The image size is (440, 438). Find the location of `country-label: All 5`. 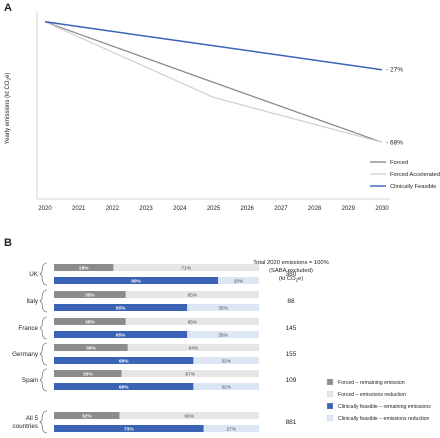

country-label: All 5 is located at coordinates (32, 418).